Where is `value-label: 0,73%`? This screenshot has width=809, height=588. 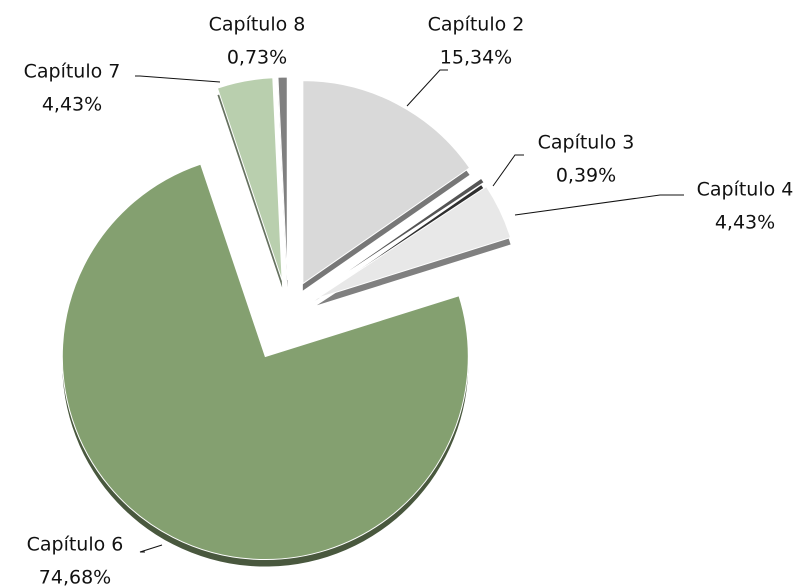
value-label: 0,73% is located at coordinates (257, 58).